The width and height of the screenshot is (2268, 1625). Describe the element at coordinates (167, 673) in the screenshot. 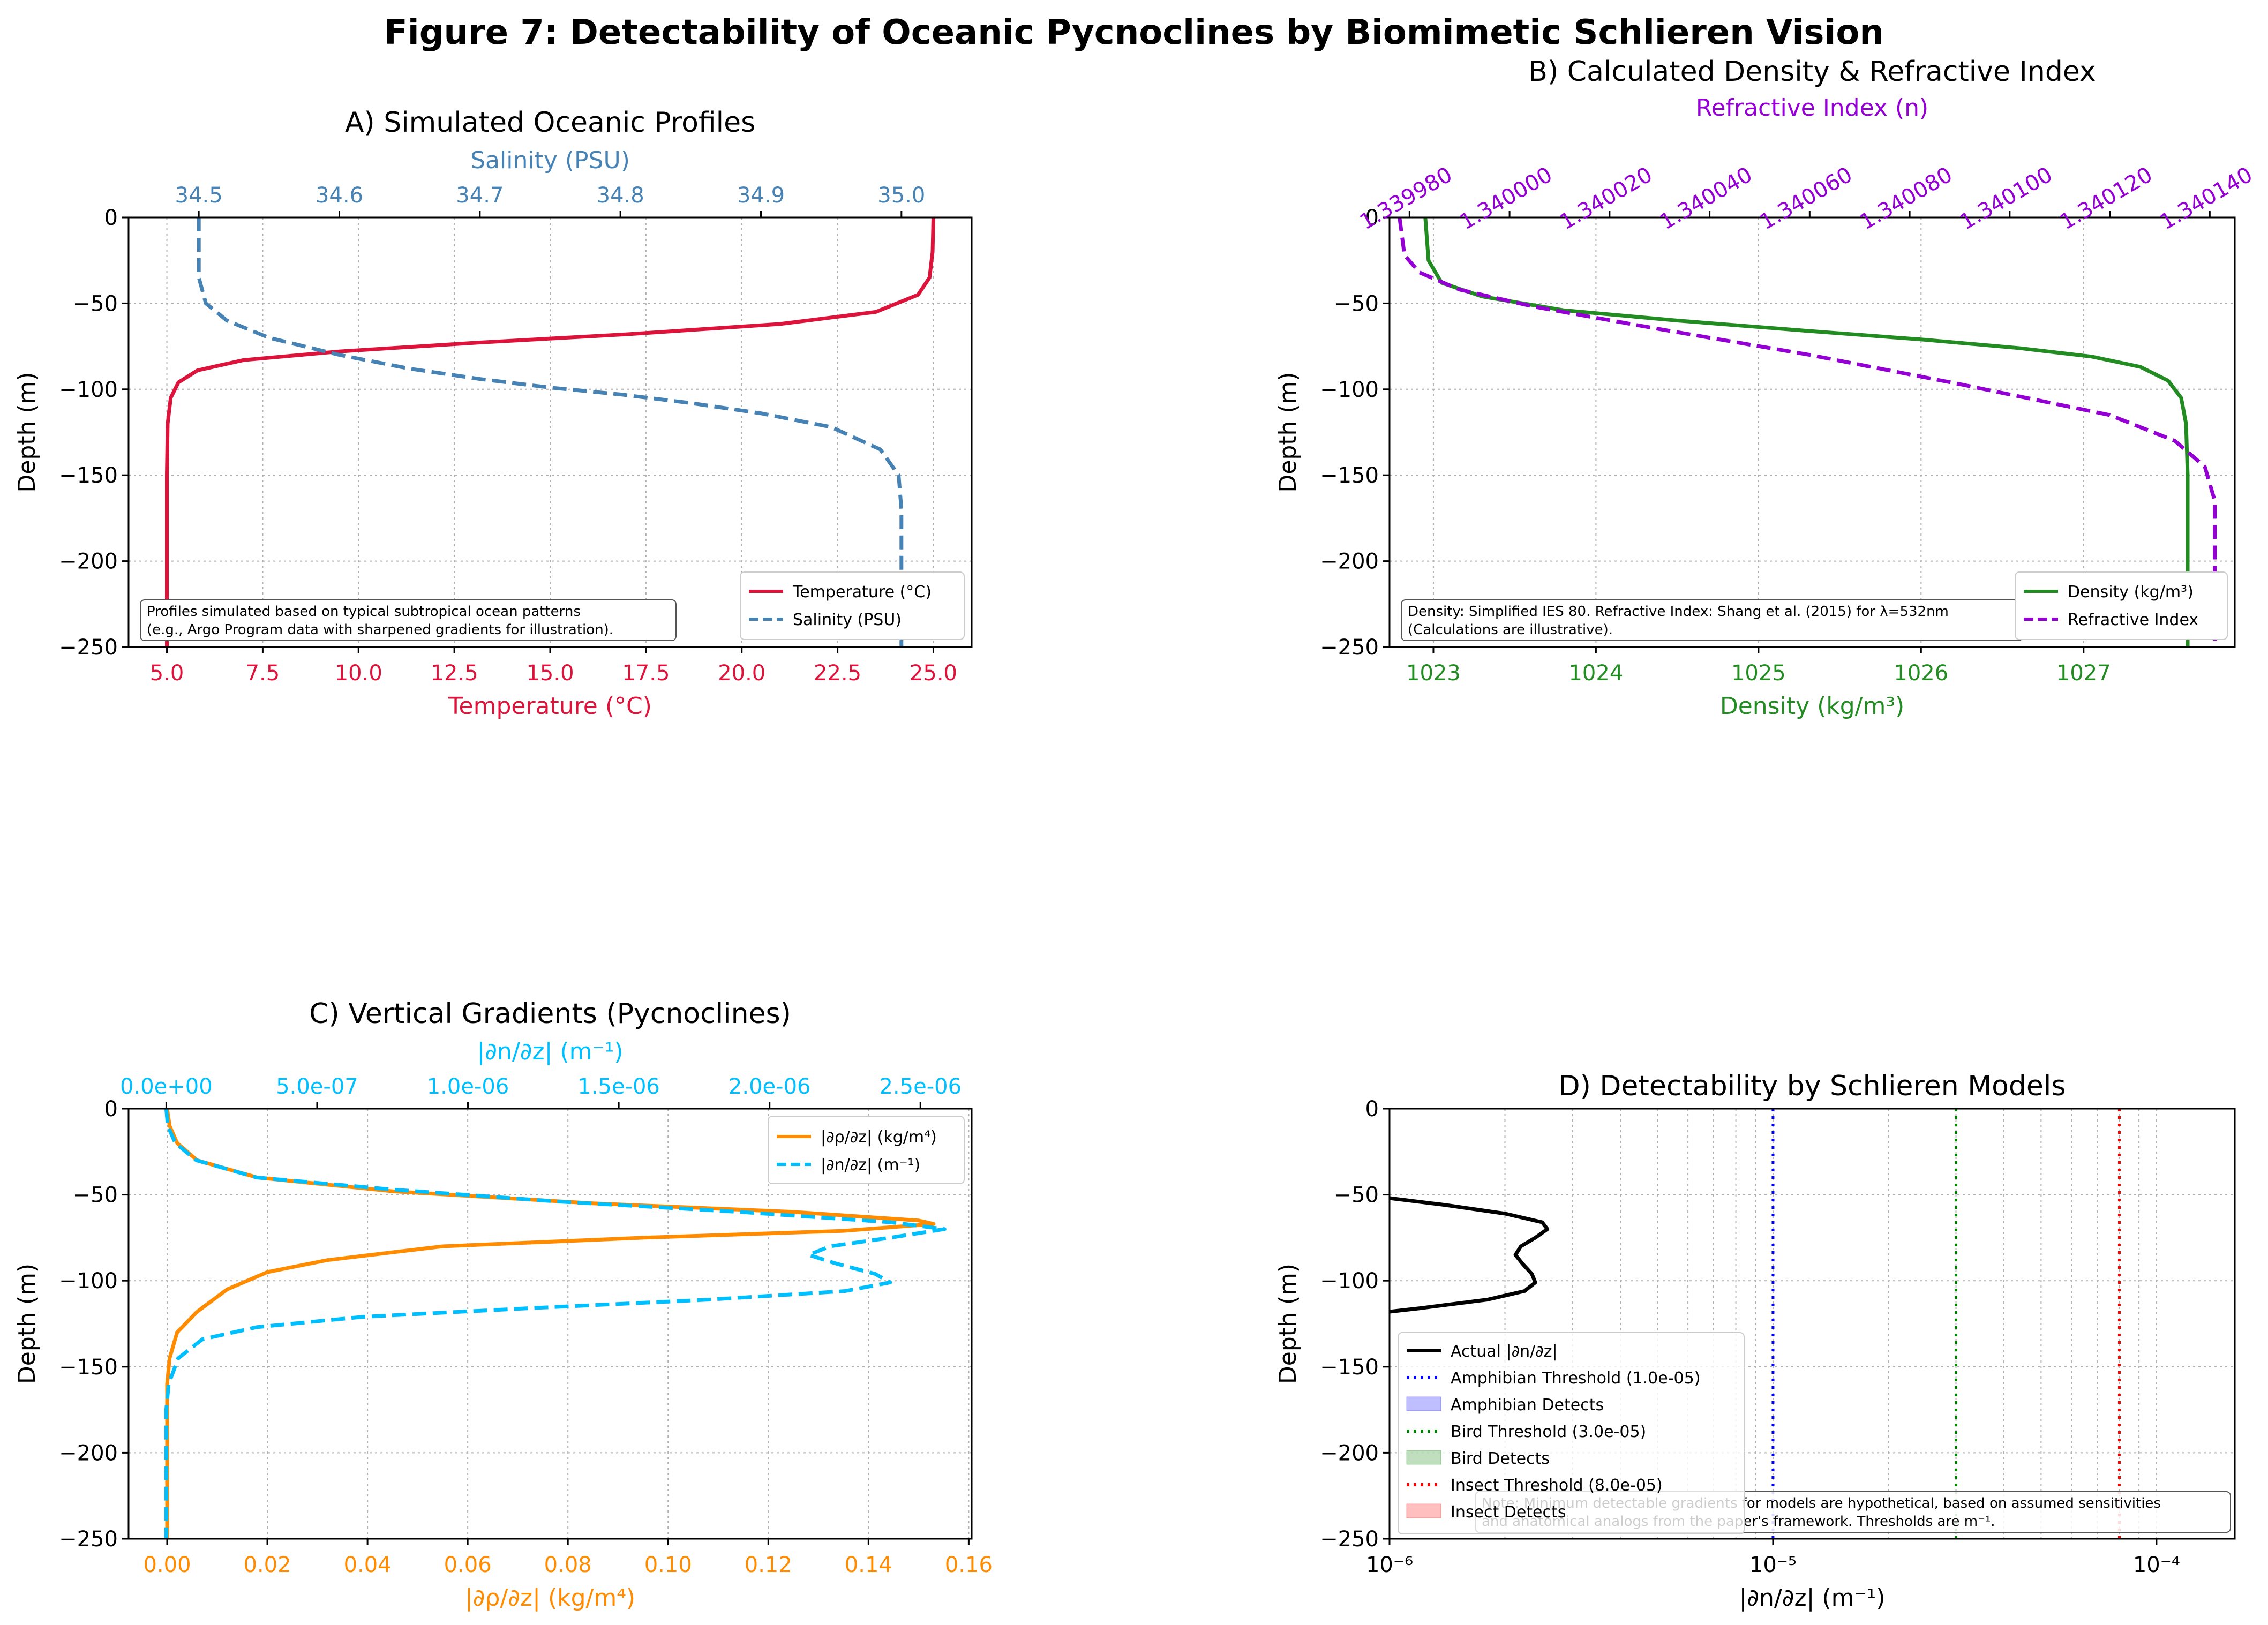

I see `x-tick-label: 5.0` at that location.